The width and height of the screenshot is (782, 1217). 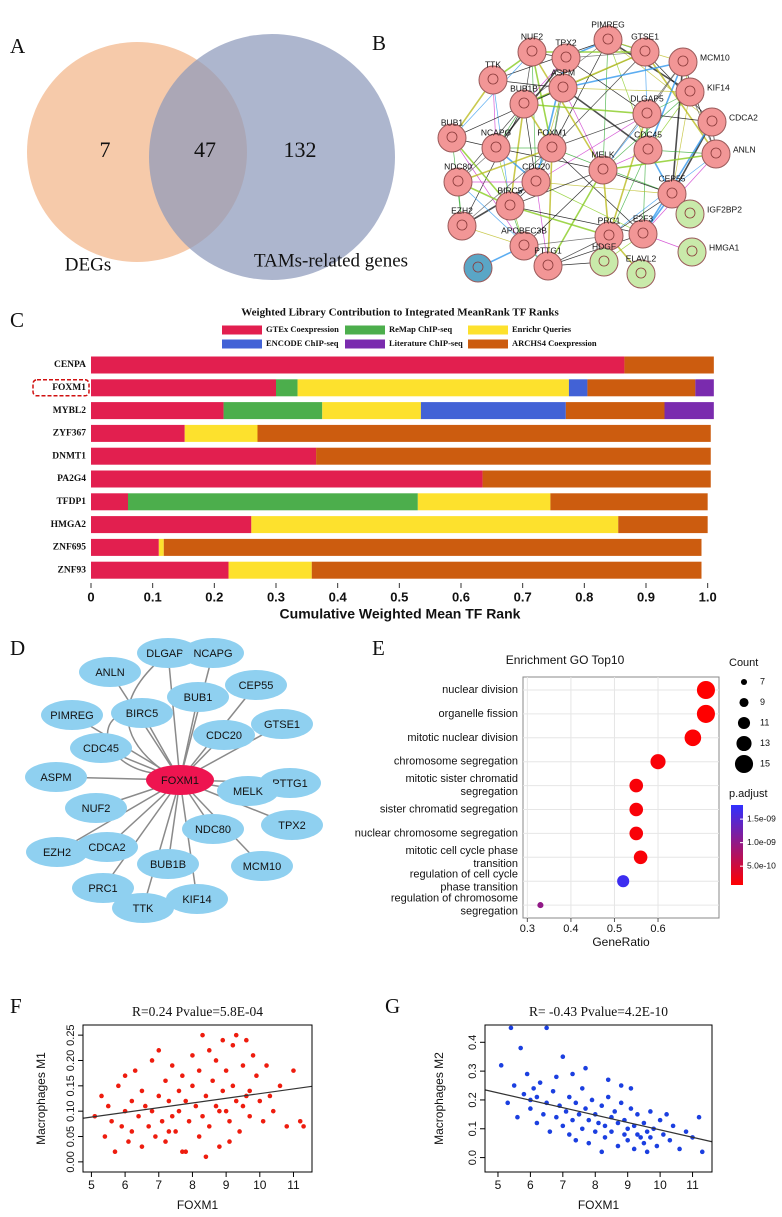 What do you see at coordinates (226, 1185) in the screenshot?
I see `x-tick-label: 9` at bounding box center [226, 1185].